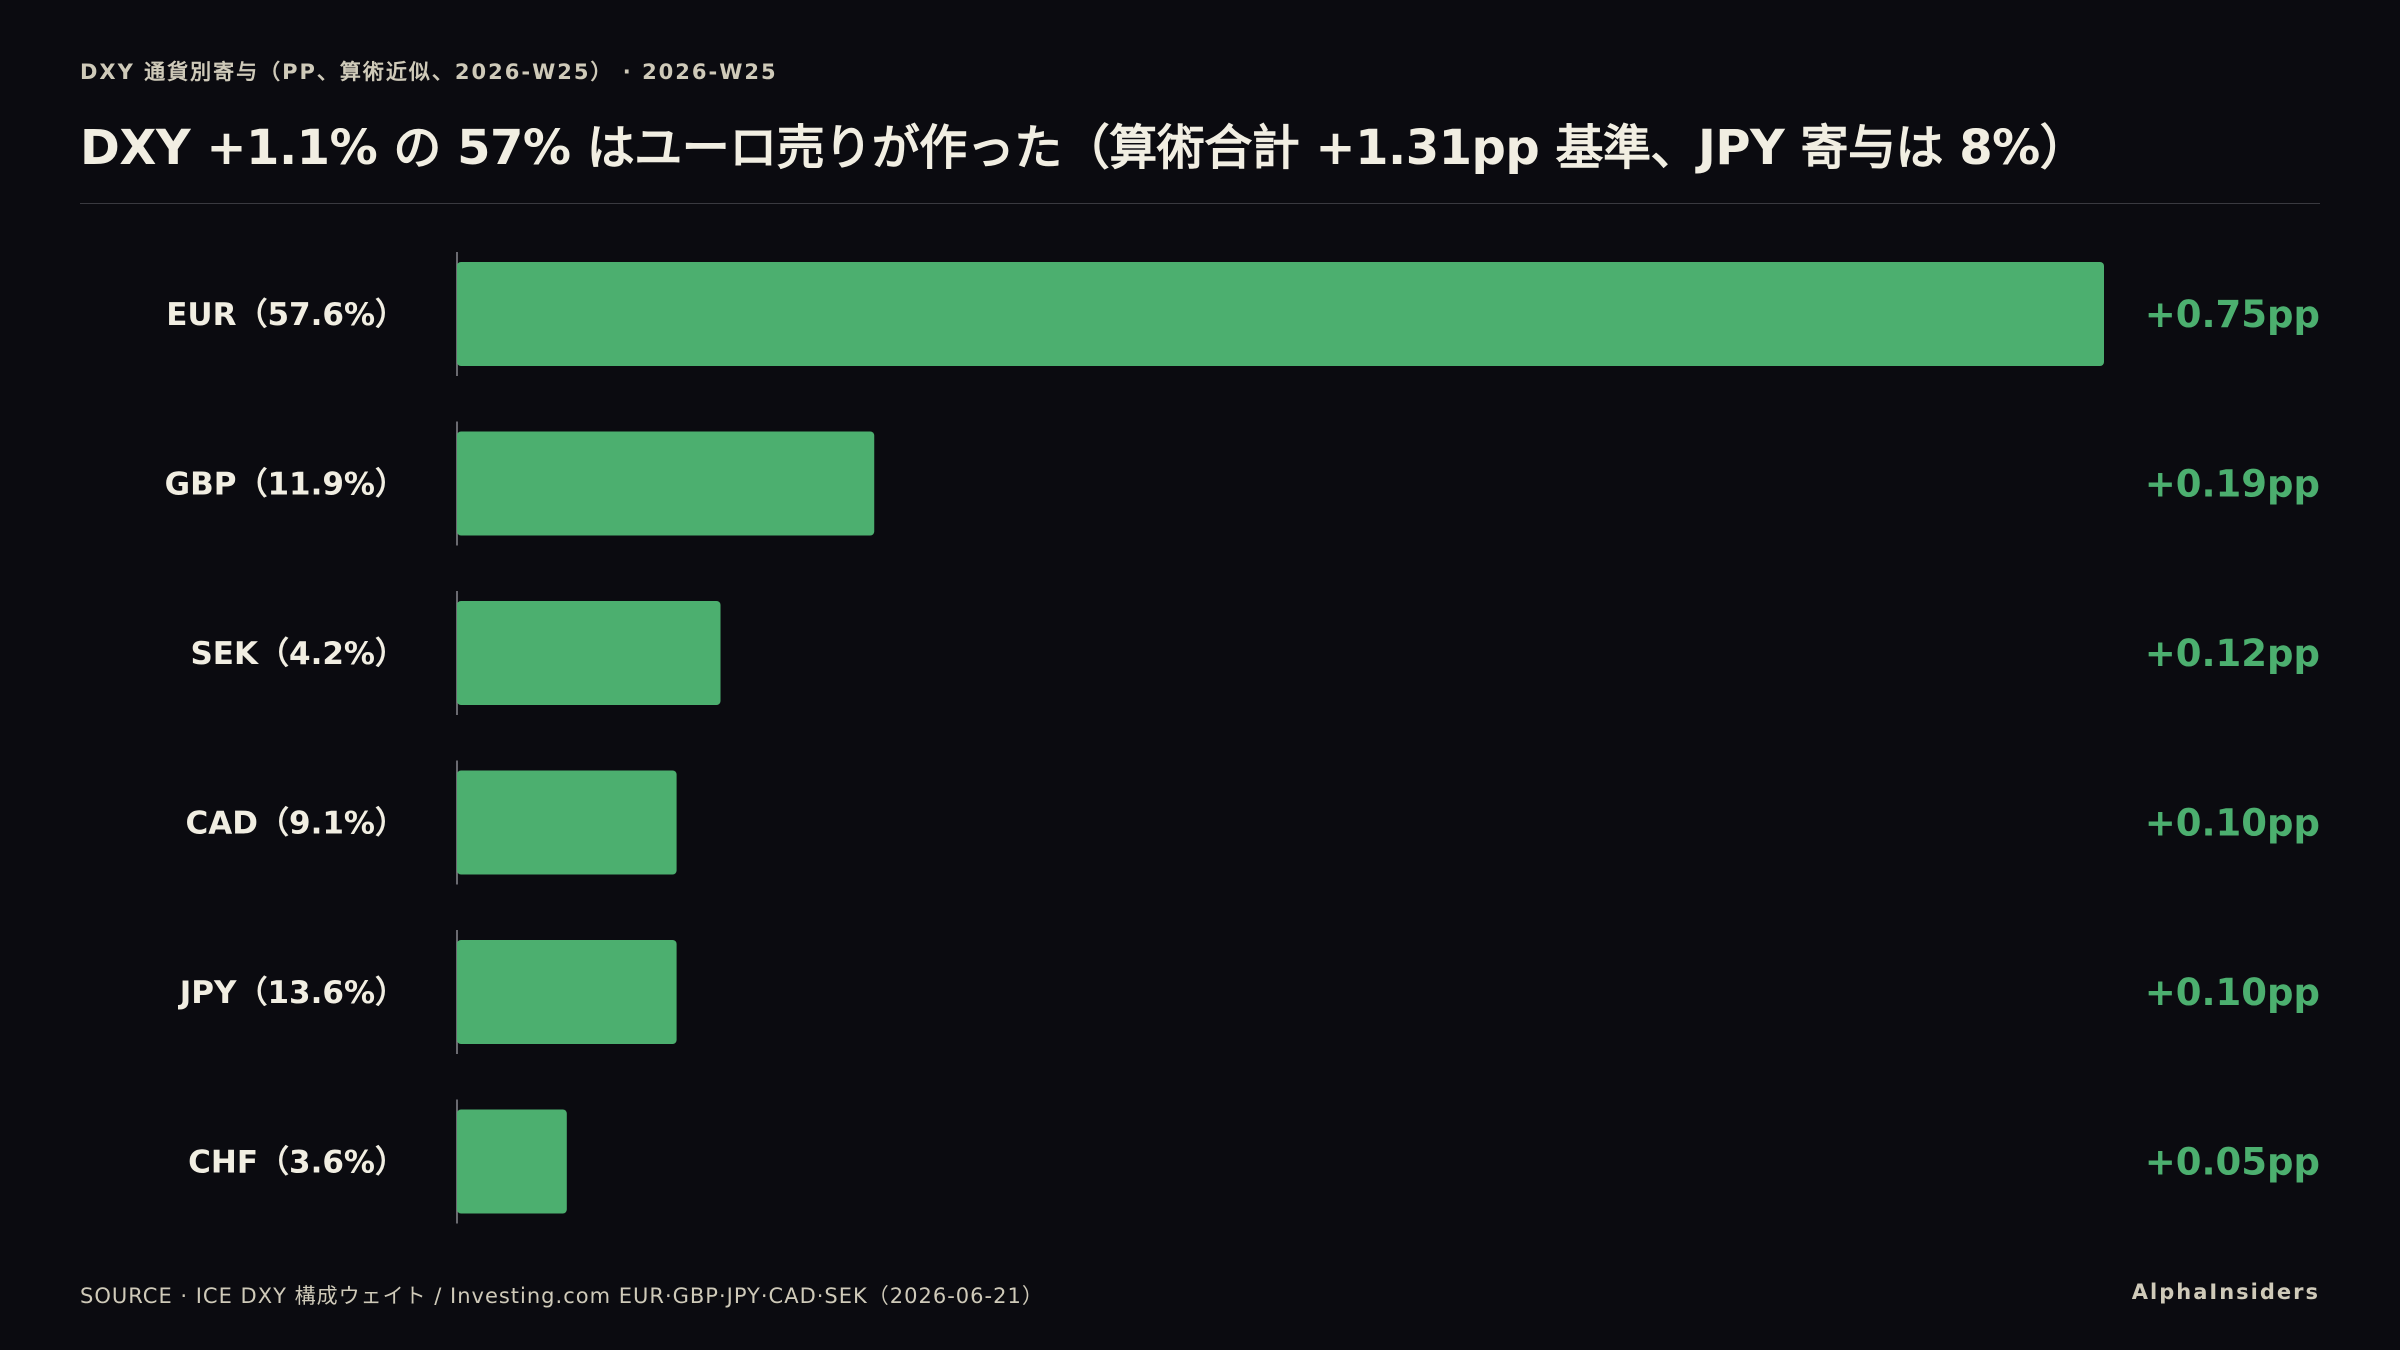 Image resolution: width=2400 pixels, height=1350 pixels. I want to click on category-label: EUR（57.6%）, so click(286, 315).